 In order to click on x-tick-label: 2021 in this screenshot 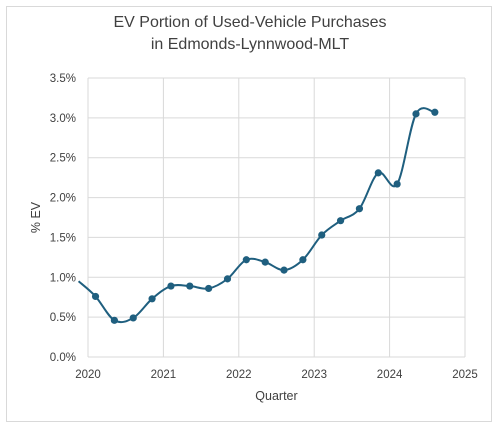, I will do `click(164, 375)`.